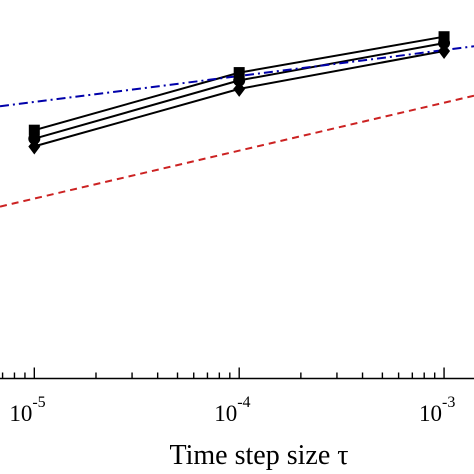  I want to click on x-tick-label-3: 10 -3, so click(437, 410).